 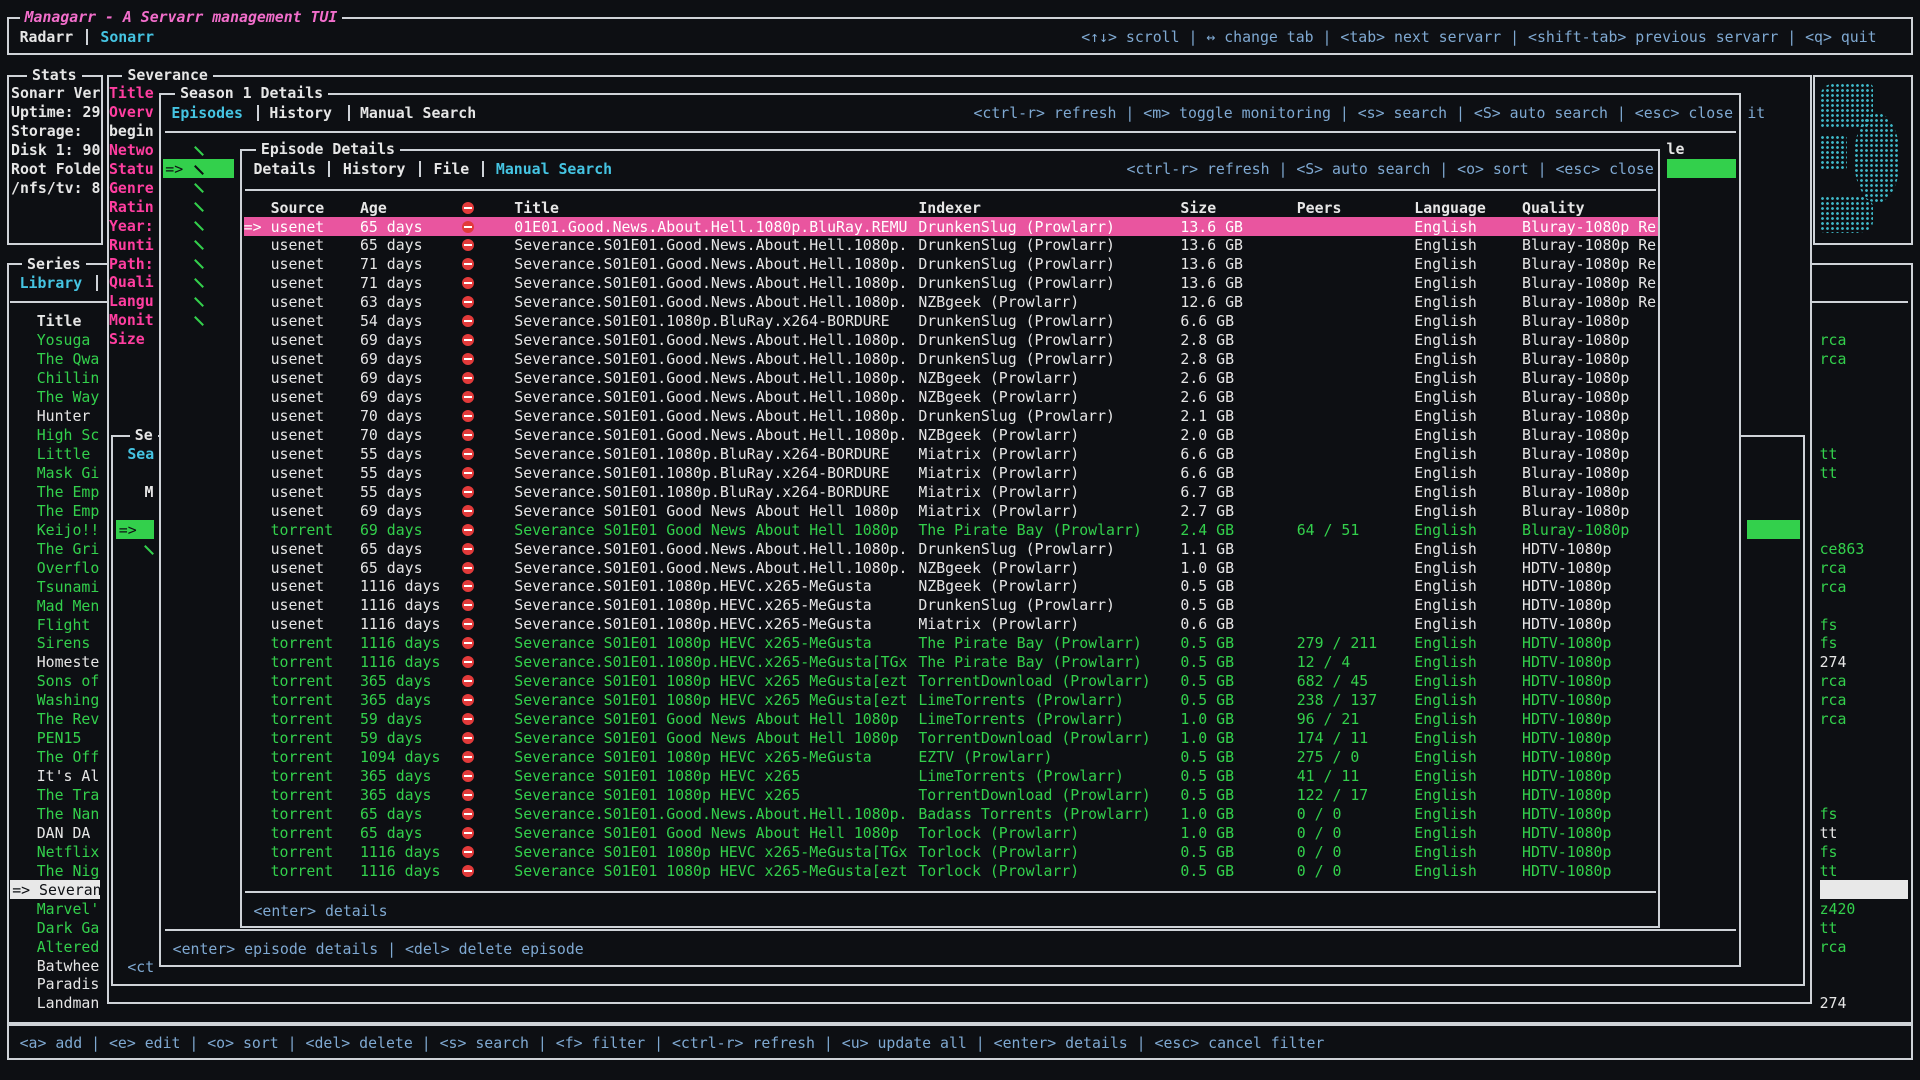 I want to click on release-cell: 2.7 GB, so click(x=1207, y=510).